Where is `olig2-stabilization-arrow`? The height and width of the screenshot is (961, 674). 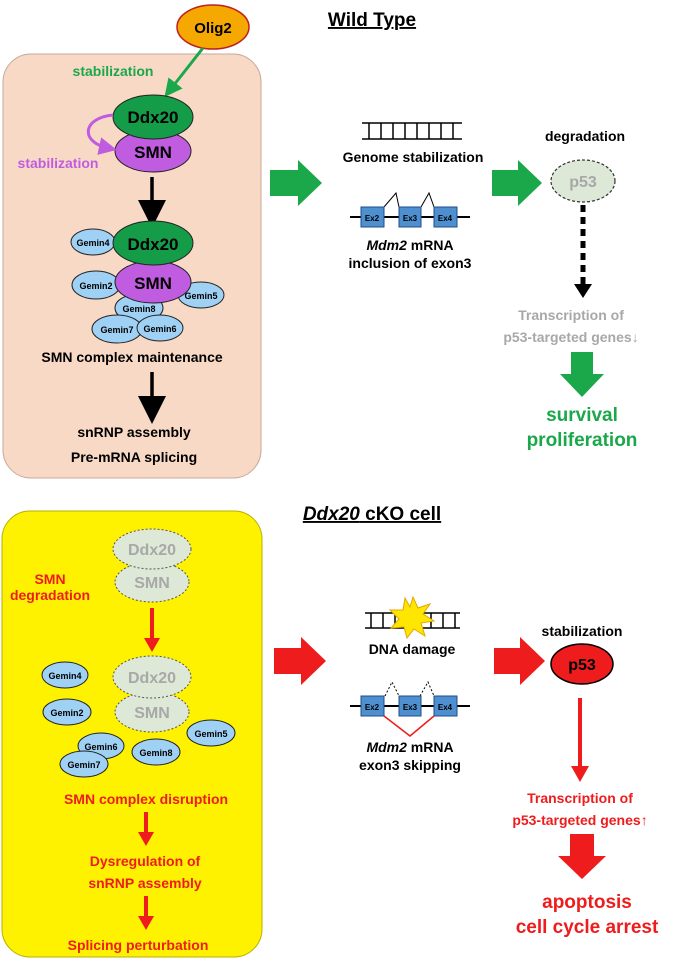
olig2-stabilization-arrow is located at coordinates (184, 72).